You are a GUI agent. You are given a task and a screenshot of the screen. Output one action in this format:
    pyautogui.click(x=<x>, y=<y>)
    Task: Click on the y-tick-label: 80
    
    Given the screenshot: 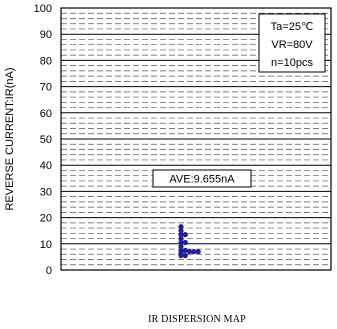 What is the action you would take?
    pyautogui.click(x=46, y=61)
    